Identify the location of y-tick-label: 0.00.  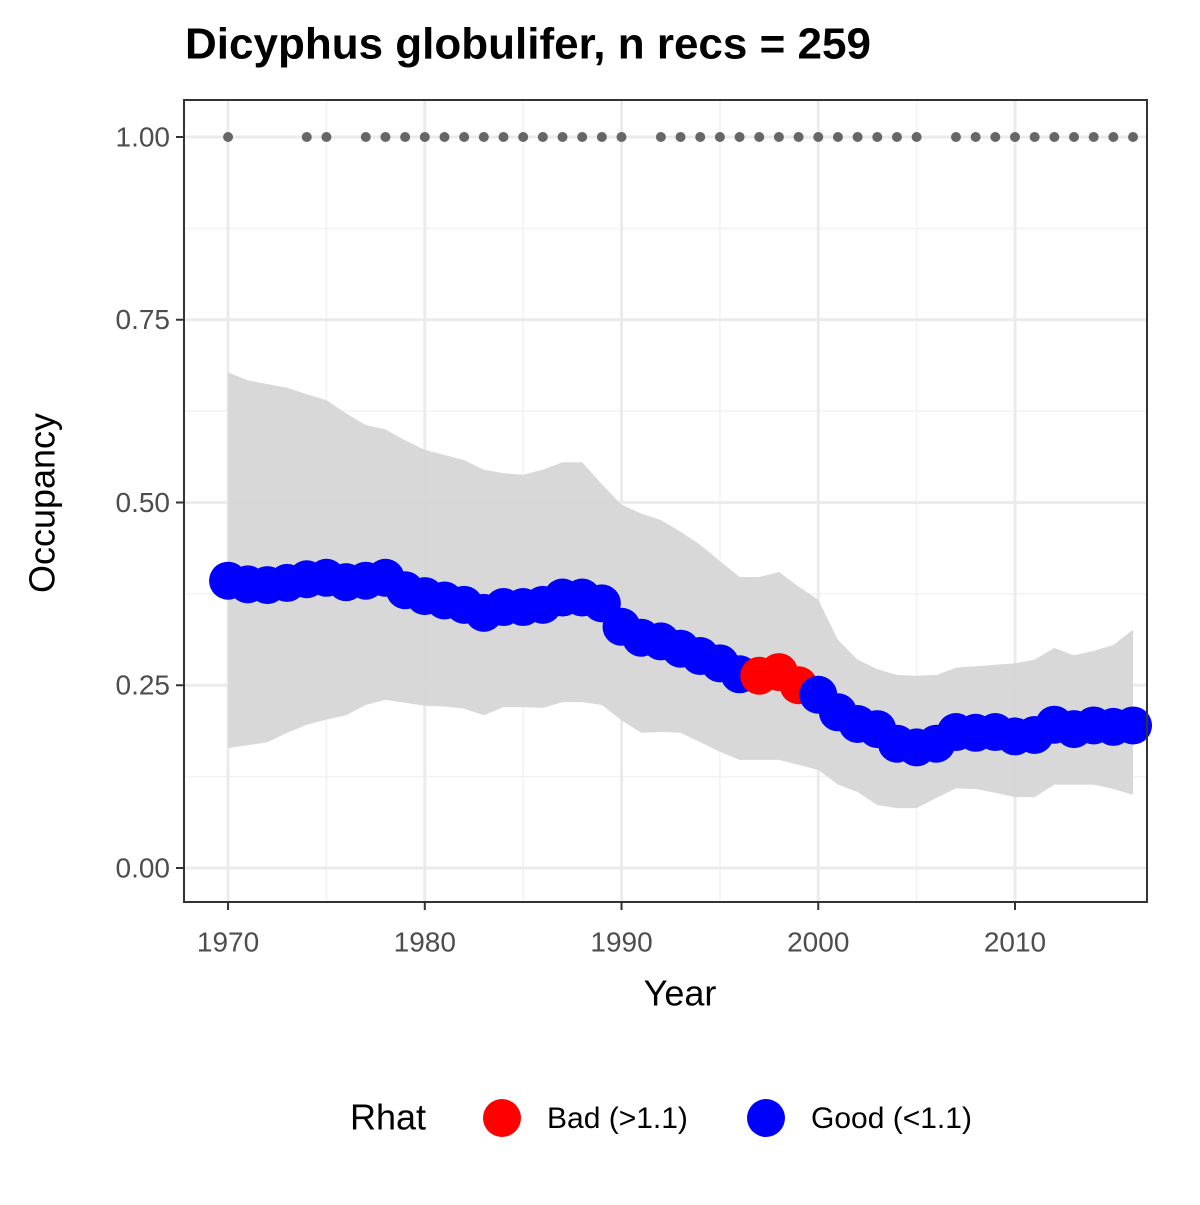
(143, 867).